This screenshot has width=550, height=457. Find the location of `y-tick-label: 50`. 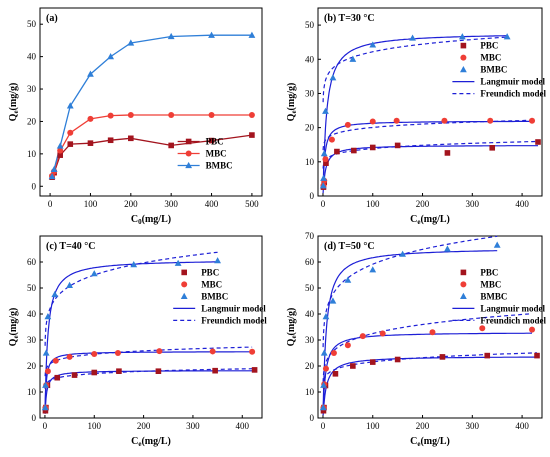

y-tick-label: 50 is located at coordinates (32, 24).